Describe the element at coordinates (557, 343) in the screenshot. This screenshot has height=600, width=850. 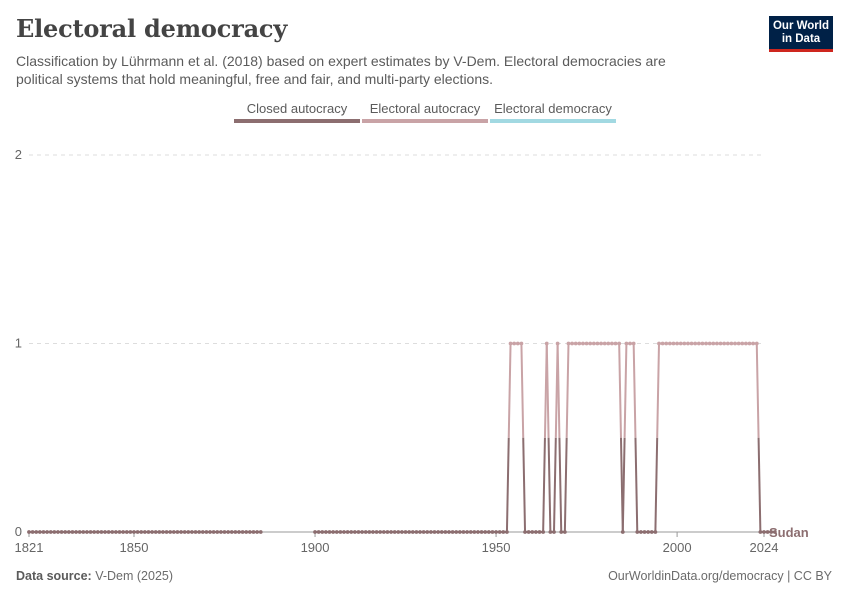
I see `data-point-1967` at that location.